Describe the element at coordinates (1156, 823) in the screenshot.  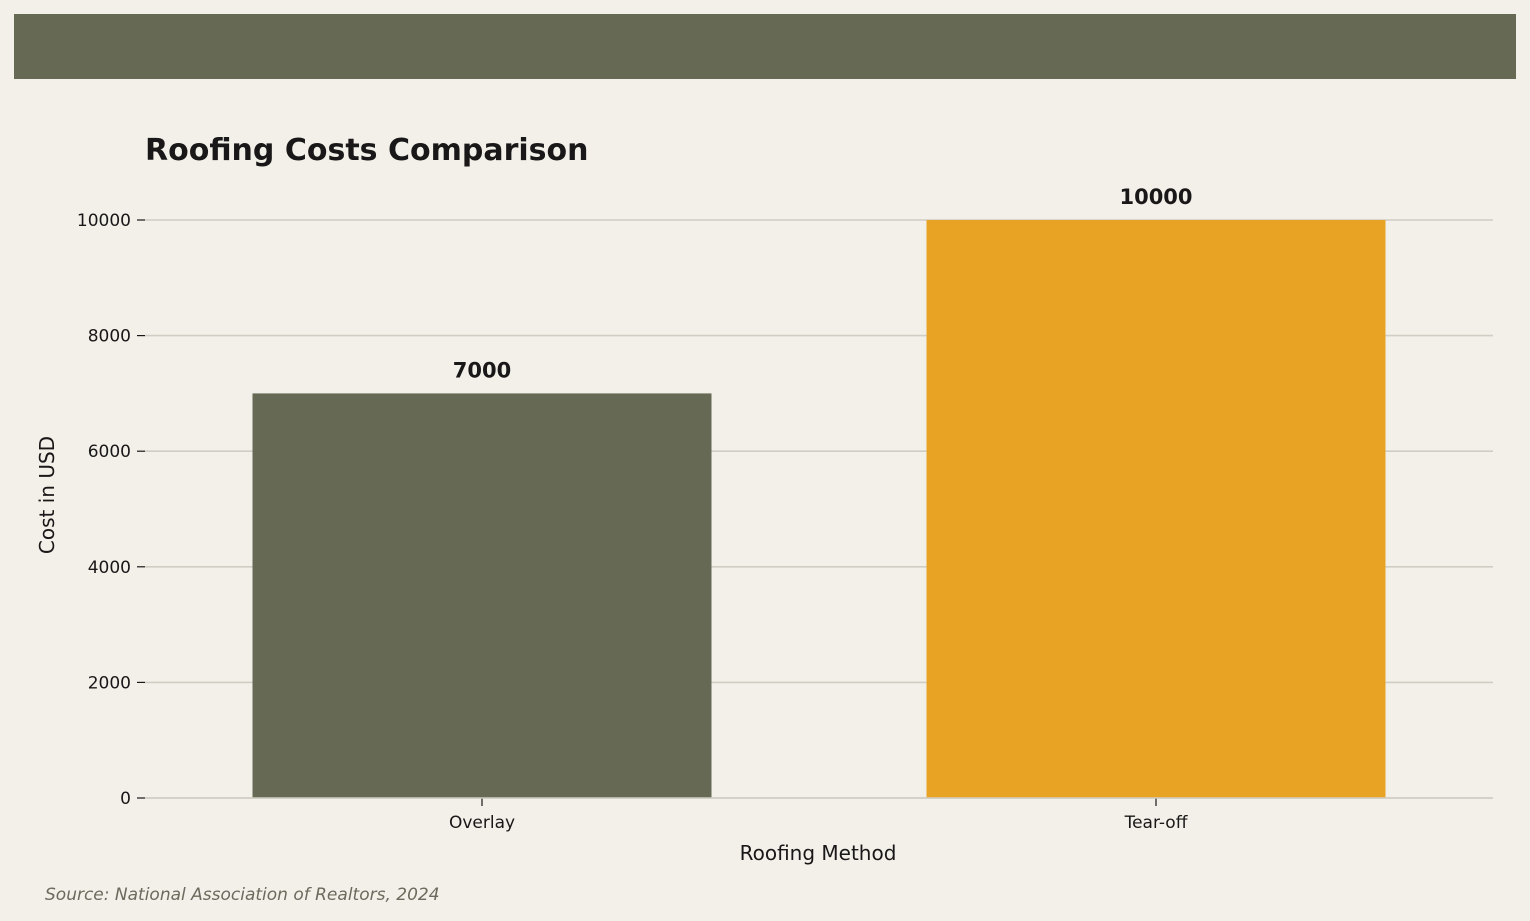
I see `x-tick-label: Tear-off` at that location.